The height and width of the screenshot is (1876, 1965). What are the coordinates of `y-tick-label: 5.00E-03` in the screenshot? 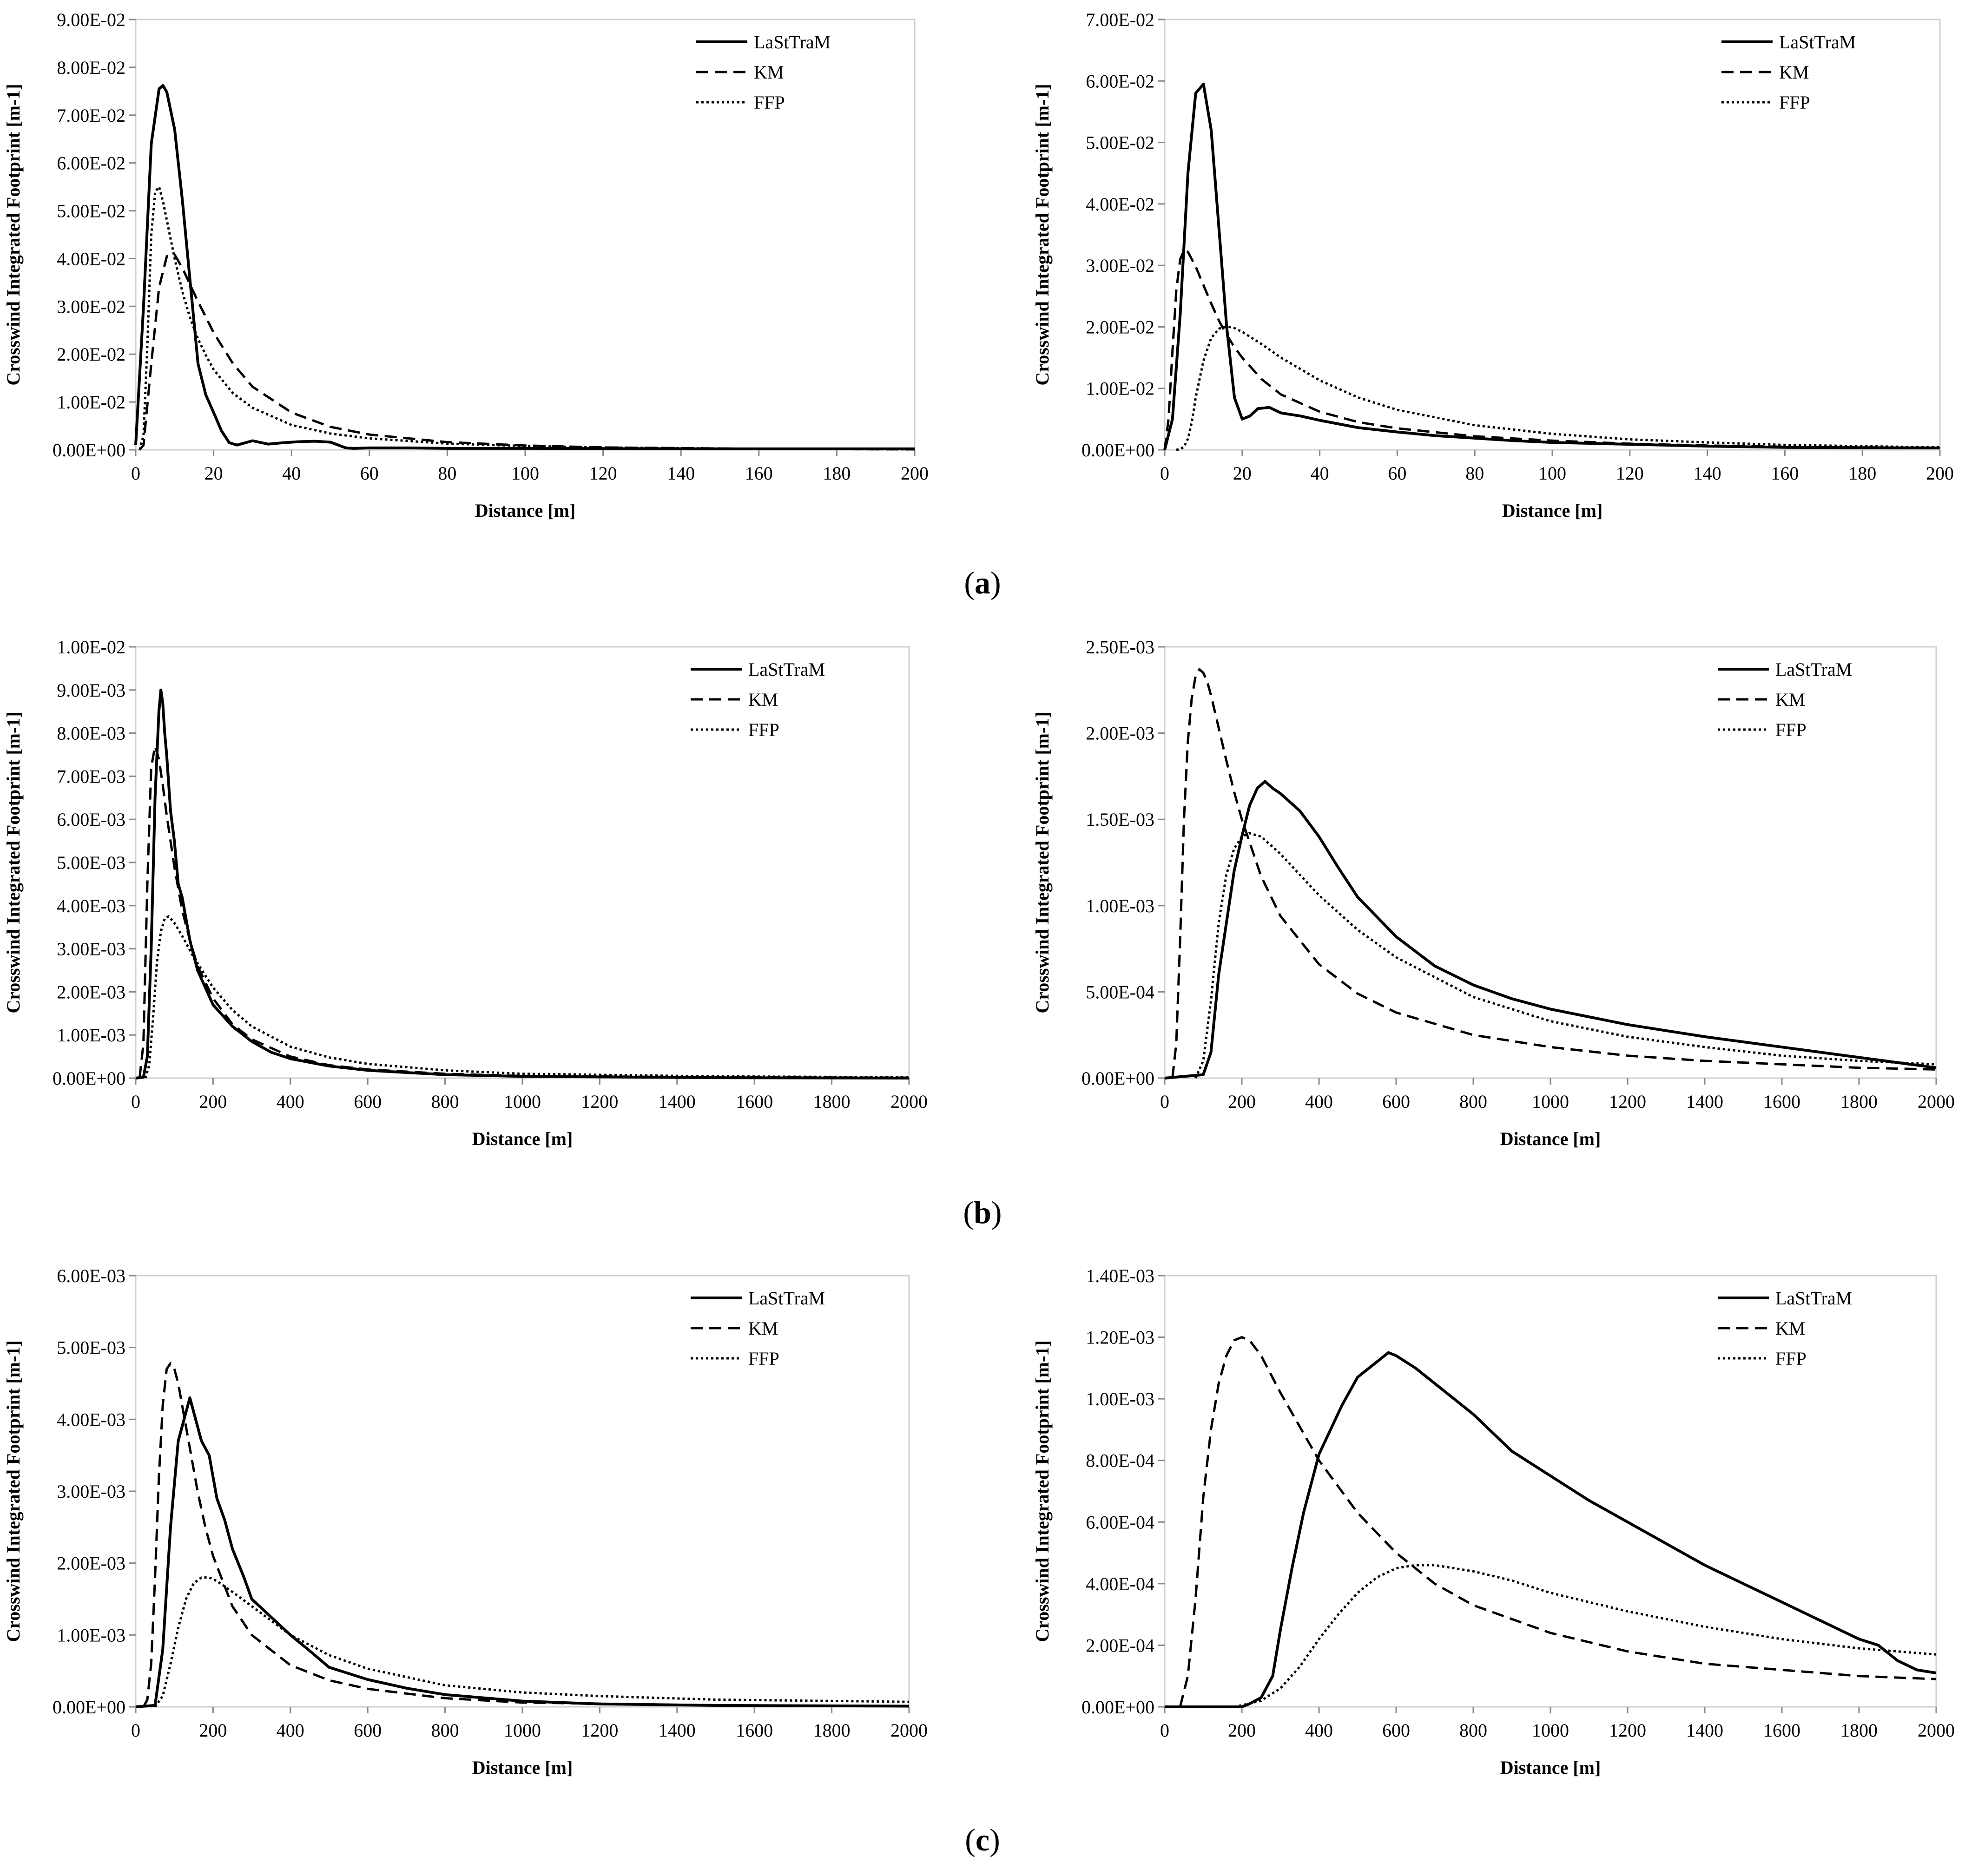 It's located at (91, 862).